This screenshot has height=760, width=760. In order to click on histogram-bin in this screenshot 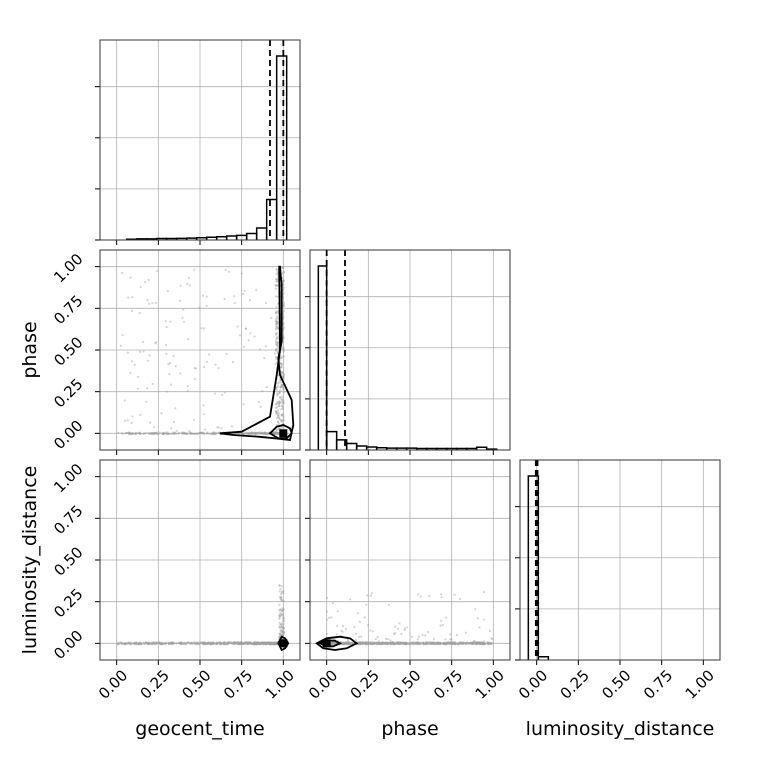, I will do `click(351, 446)`.